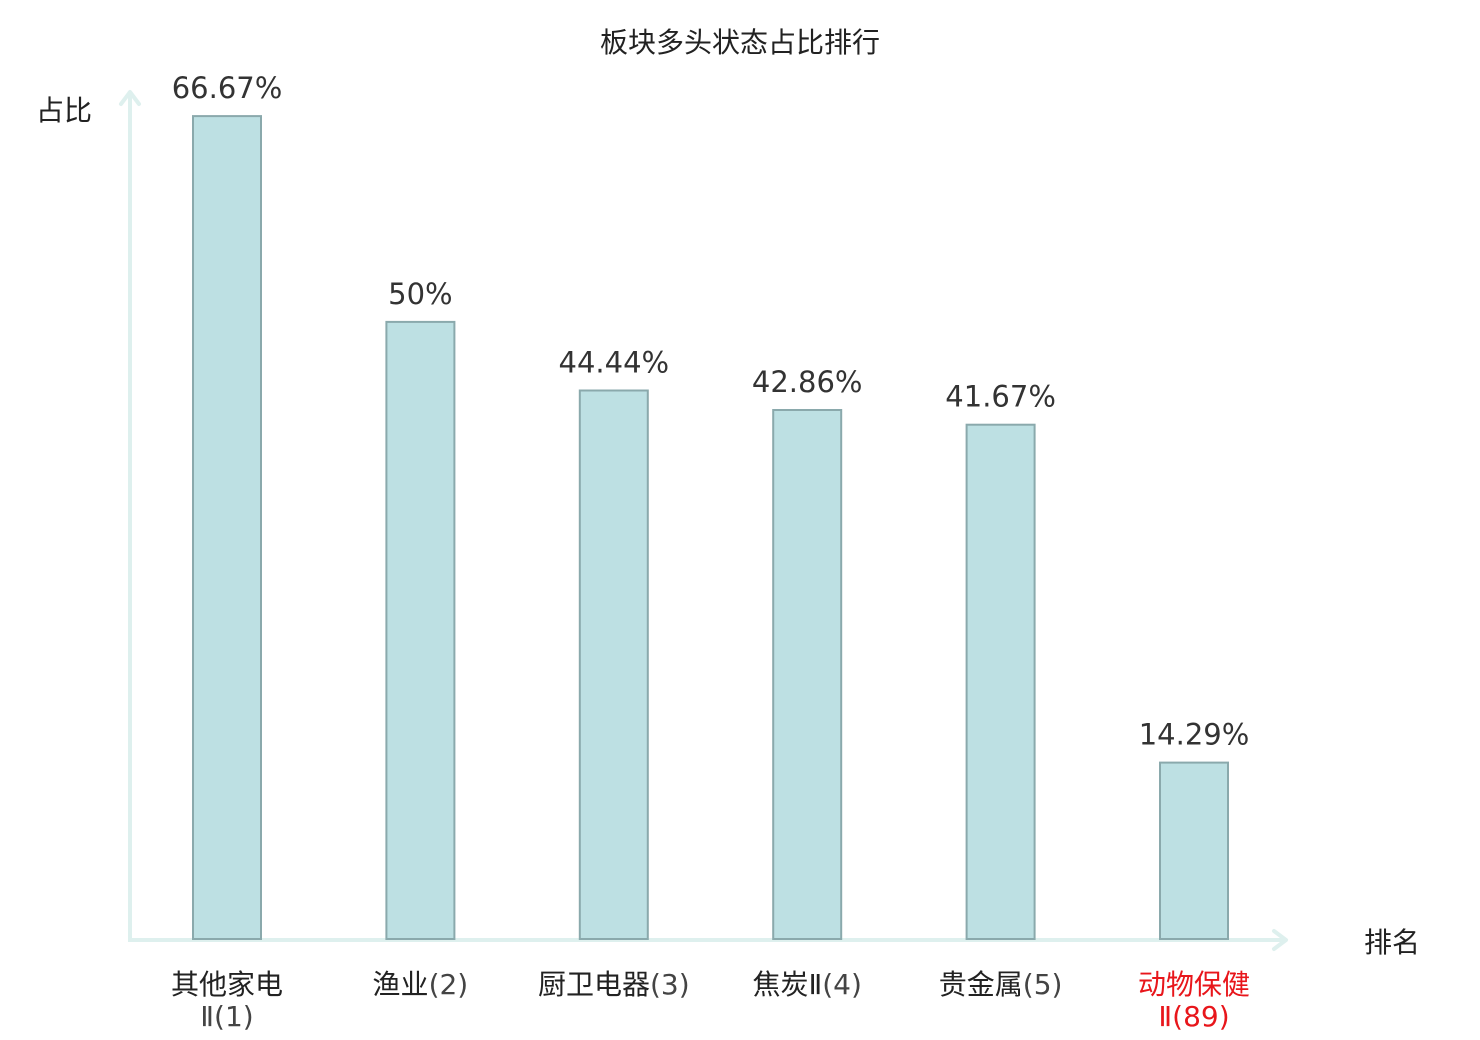 The image size is (1480, 1040). Describe the element at coordinates (130, 515) in the screenshot. I see `y-axis` at that location.